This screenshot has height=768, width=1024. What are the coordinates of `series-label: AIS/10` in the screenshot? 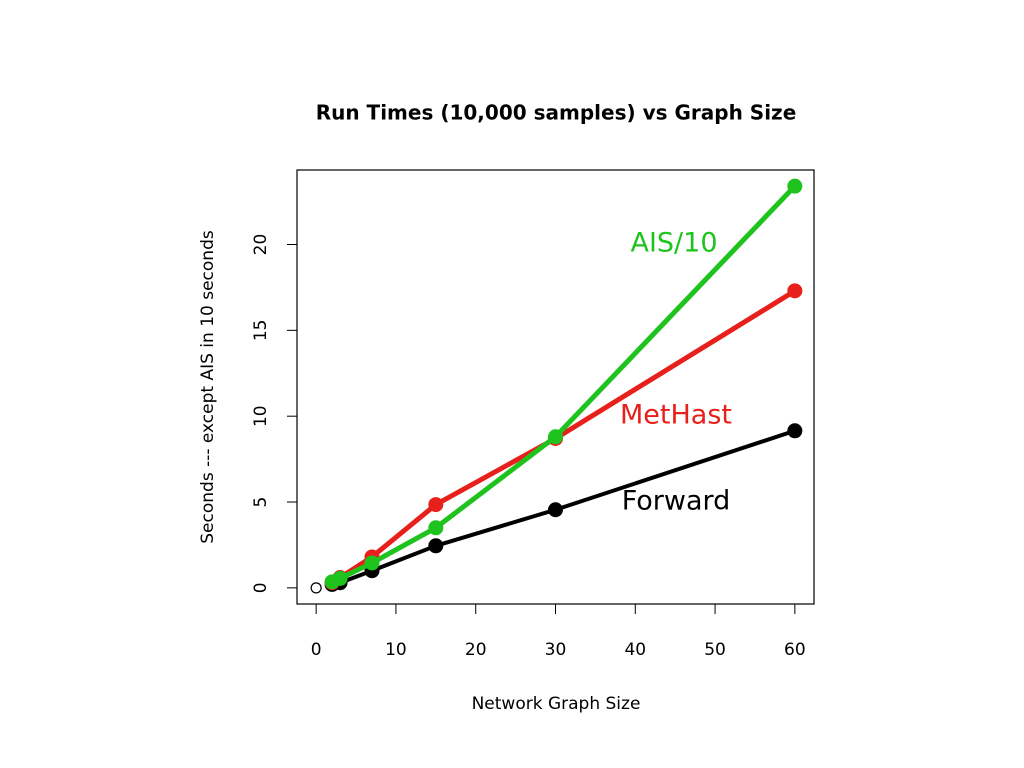 It's located at (673, 243).